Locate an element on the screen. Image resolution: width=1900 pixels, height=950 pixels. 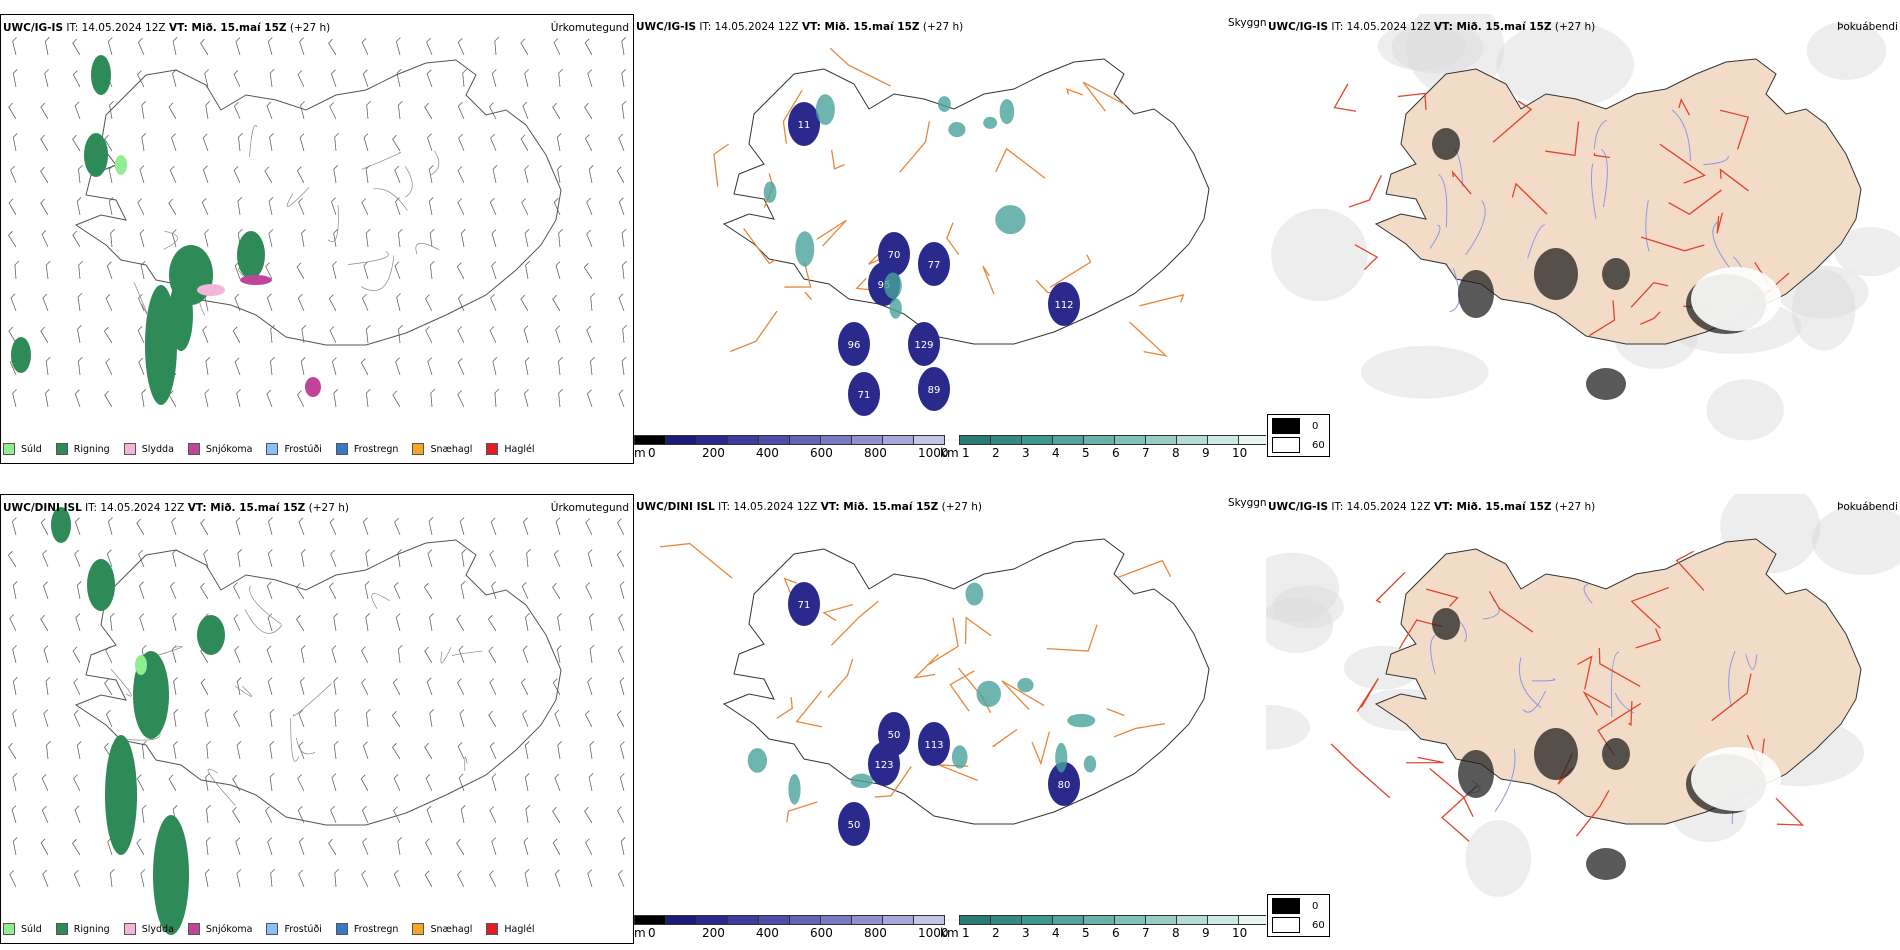
legend-item-frr: Frostregn is located at coordinates (366, 449).